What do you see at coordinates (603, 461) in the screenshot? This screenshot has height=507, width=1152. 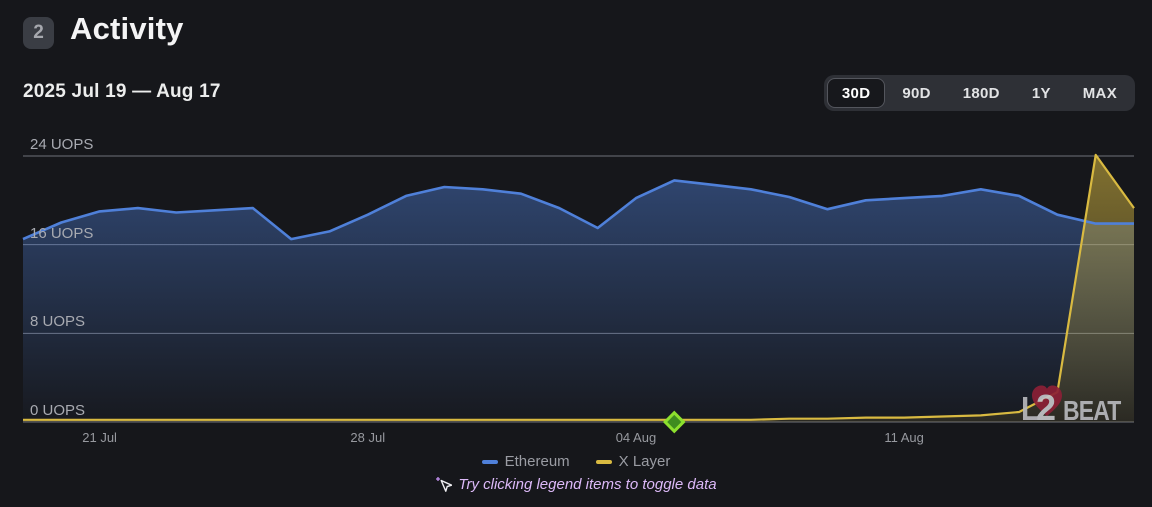 I see `xlayer-color-dash` at bounding box center [603, 461].